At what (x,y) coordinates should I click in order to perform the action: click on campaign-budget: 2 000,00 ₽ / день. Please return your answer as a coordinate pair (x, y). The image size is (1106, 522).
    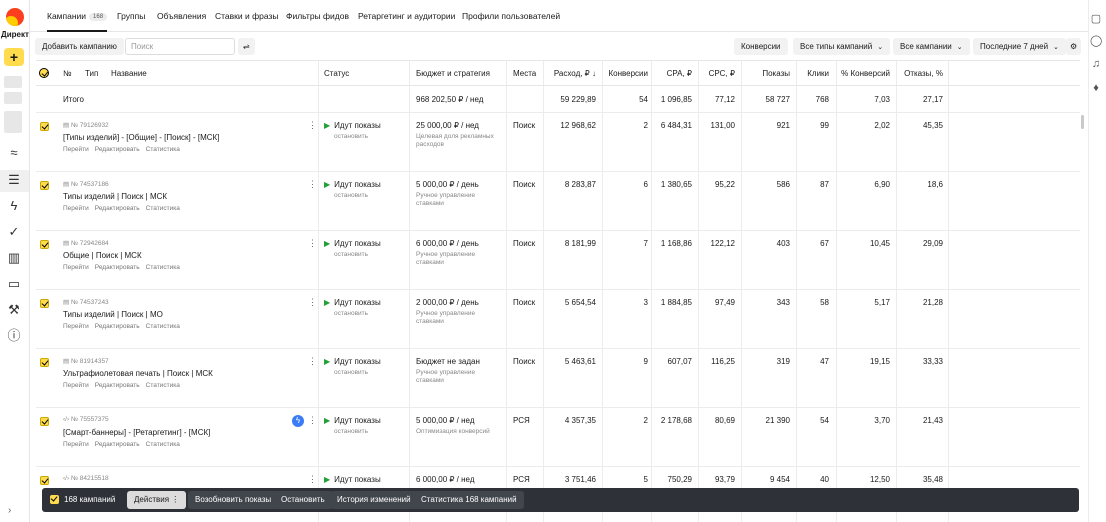
    Looking at the image, I should click on (447, 302).